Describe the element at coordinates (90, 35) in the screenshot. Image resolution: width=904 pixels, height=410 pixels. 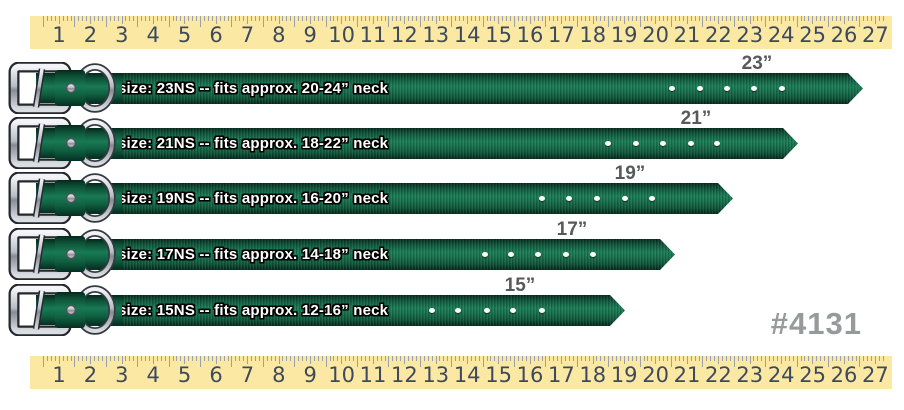
I see `ruler-number-2: 2` at that location.